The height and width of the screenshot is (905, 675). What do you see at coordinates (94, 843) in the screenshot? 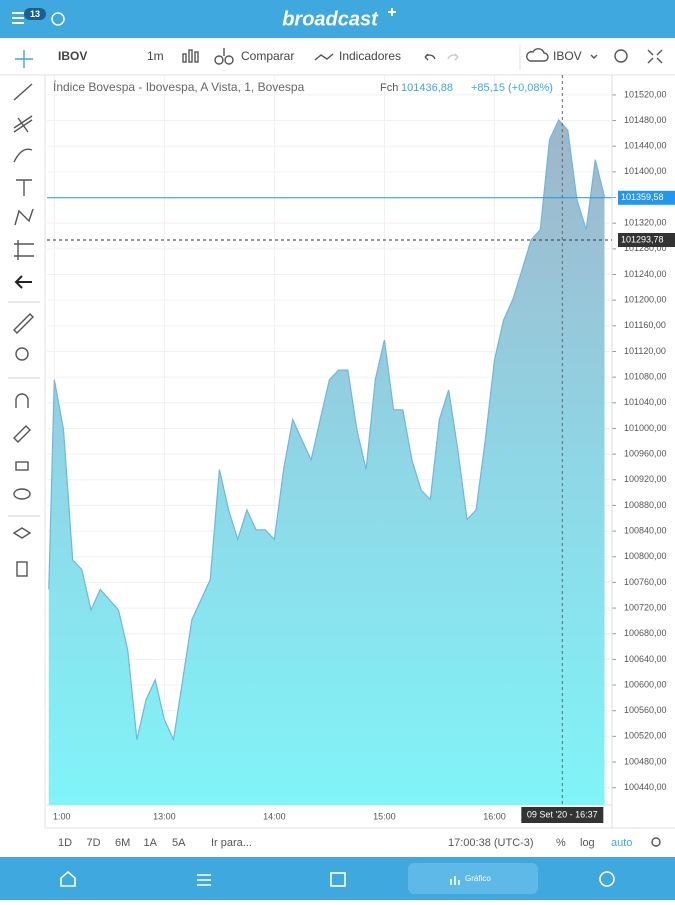
I see `range-button: 7D` at bounding box center [94, 843].